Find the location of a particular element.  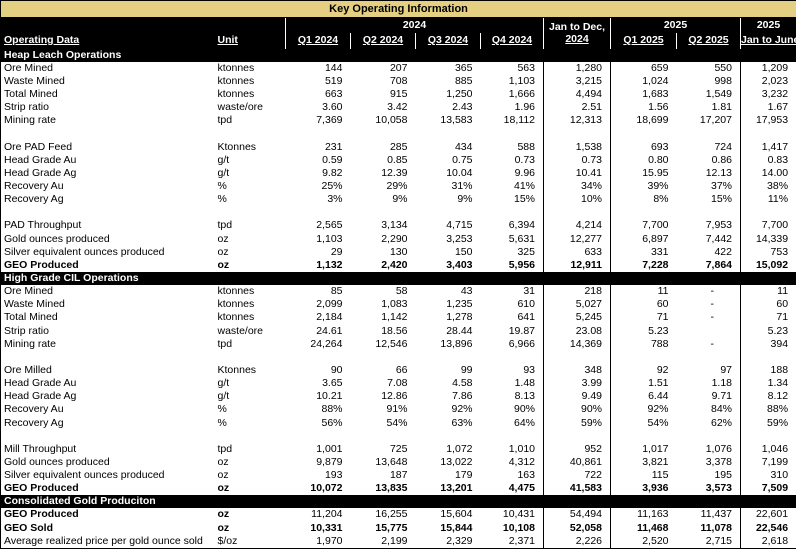

value-cell: 29 is located at coordinates (318, 252).